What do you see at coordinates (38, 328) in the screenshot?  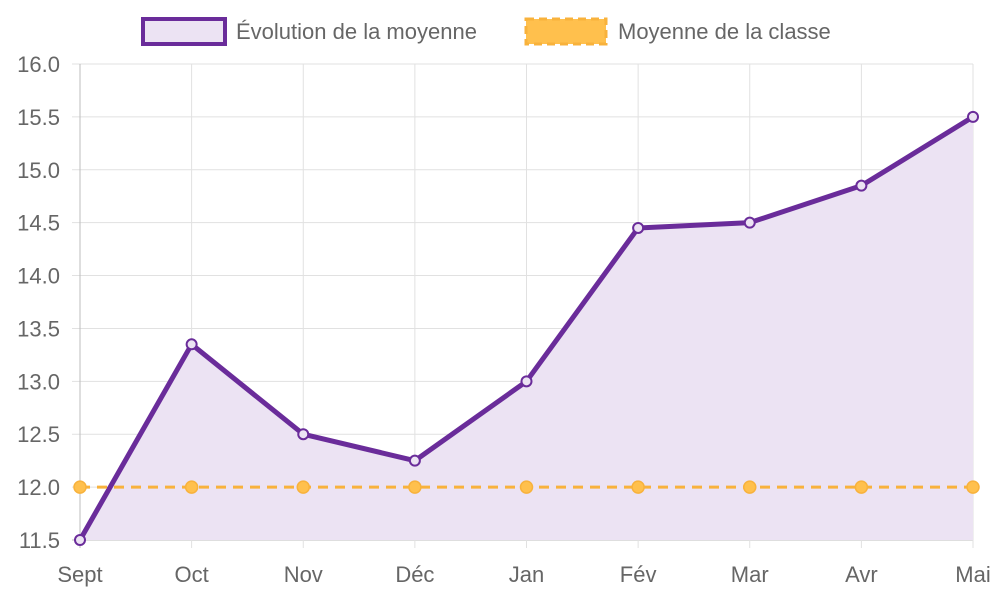 I see `y-tick-label: 13.5` at bounding box center [38, 328].